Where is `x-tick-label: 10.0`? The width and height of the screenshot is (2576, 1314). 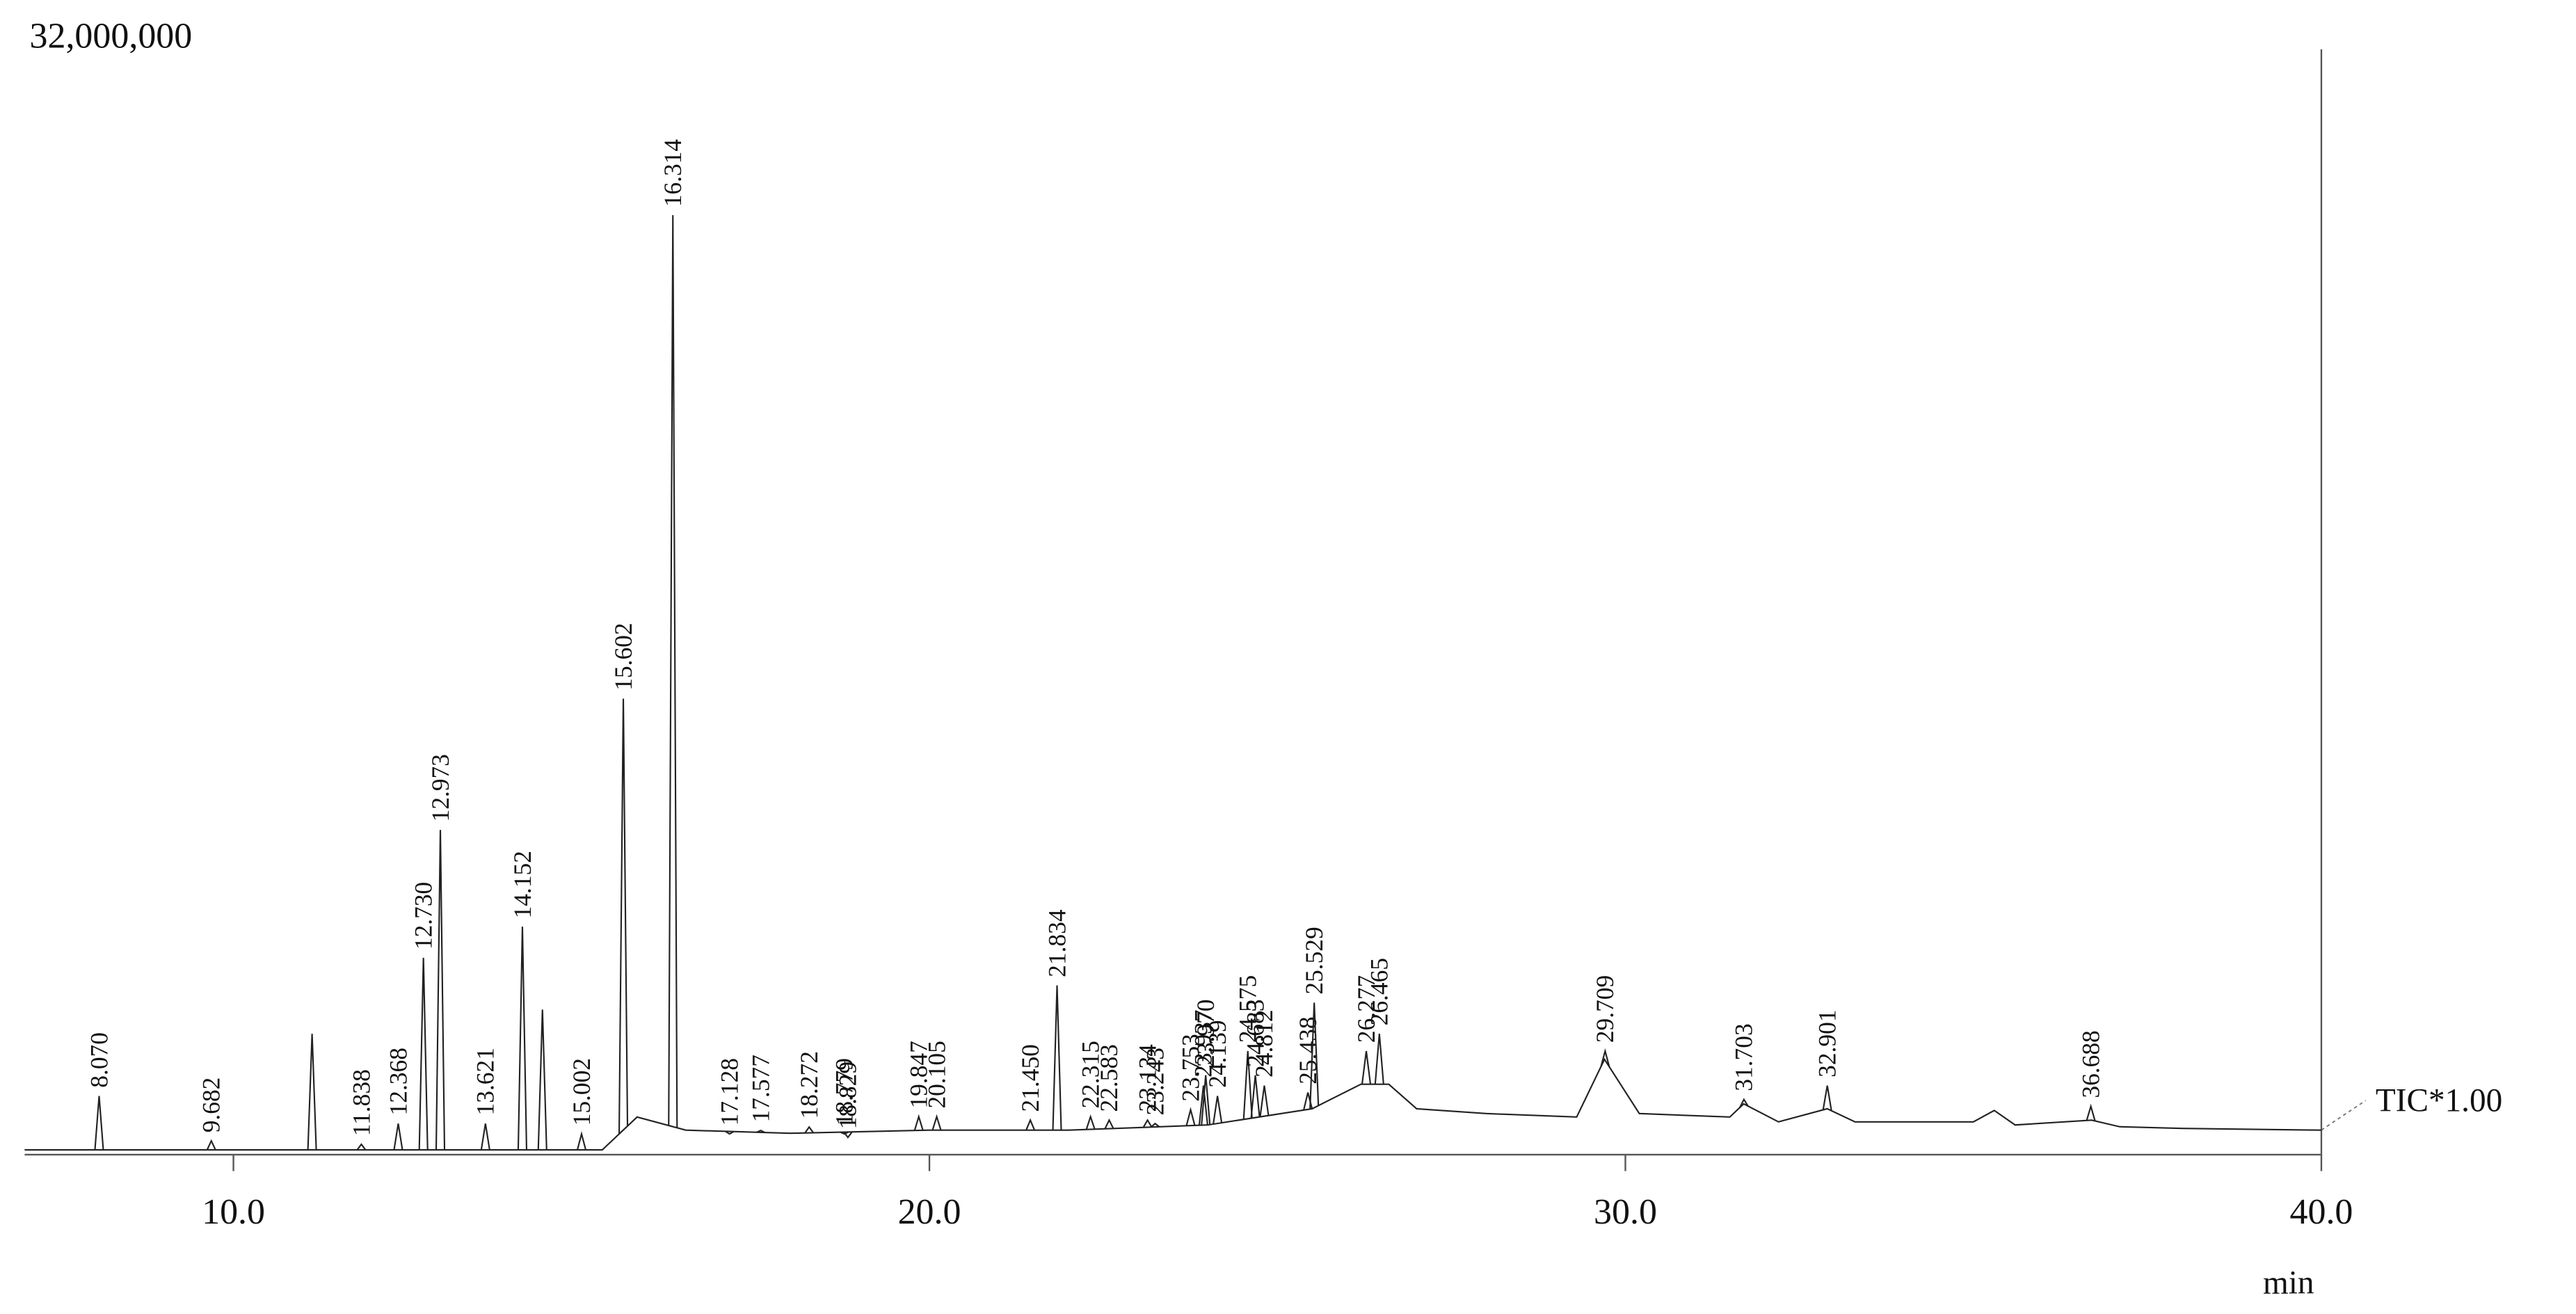 x-tick-label: 10.0 is located at coordinates (233, 1212).